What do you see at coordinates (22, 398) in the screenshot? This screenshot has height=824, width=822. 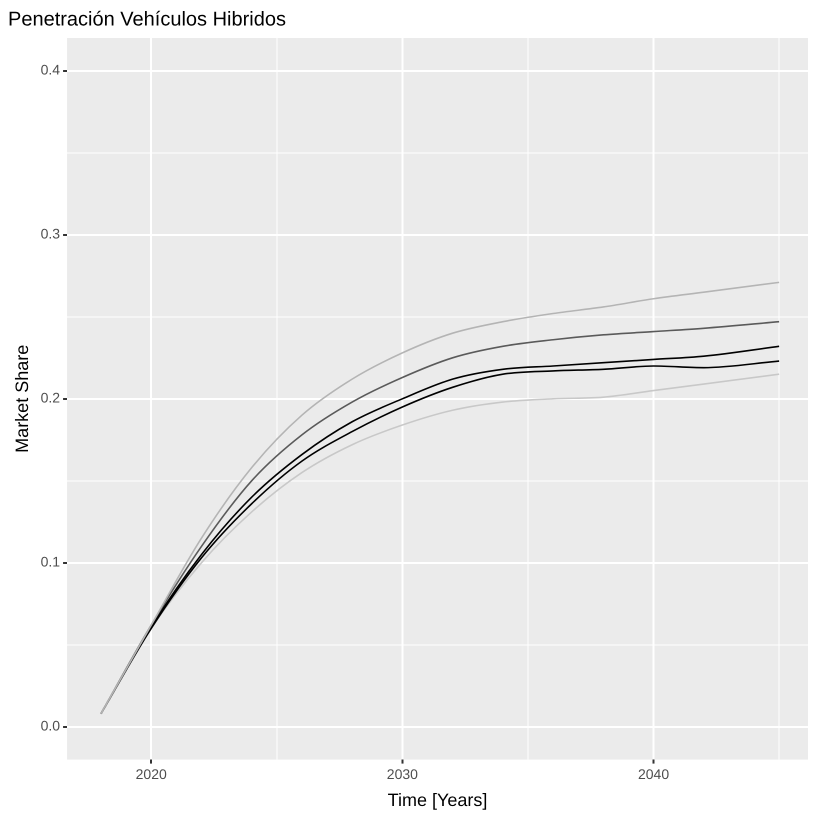 I see `y-axis-title: Market Share` at bounding box center [22, 398].